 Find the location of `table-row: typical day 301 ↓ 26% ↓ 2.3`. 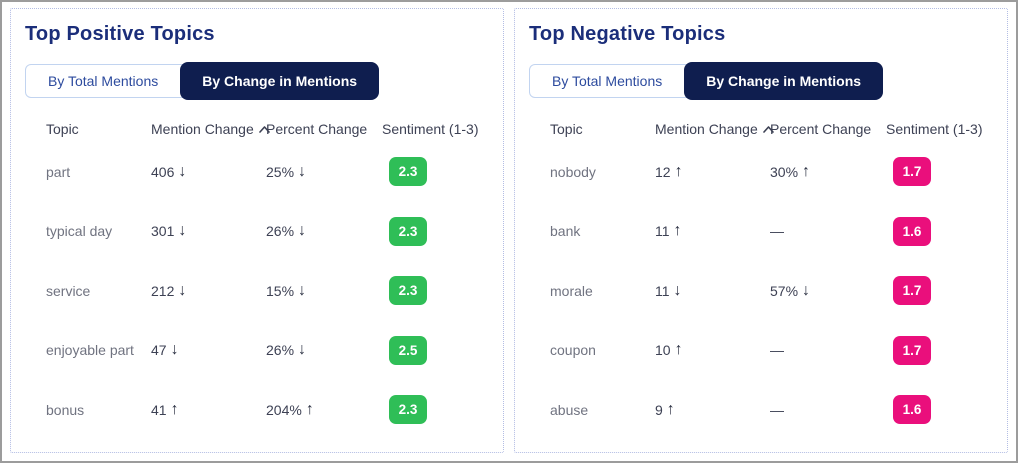

table-row: typical day 301 ↓ 26% ↓ 2.3 is located at coordinates (262, 232).